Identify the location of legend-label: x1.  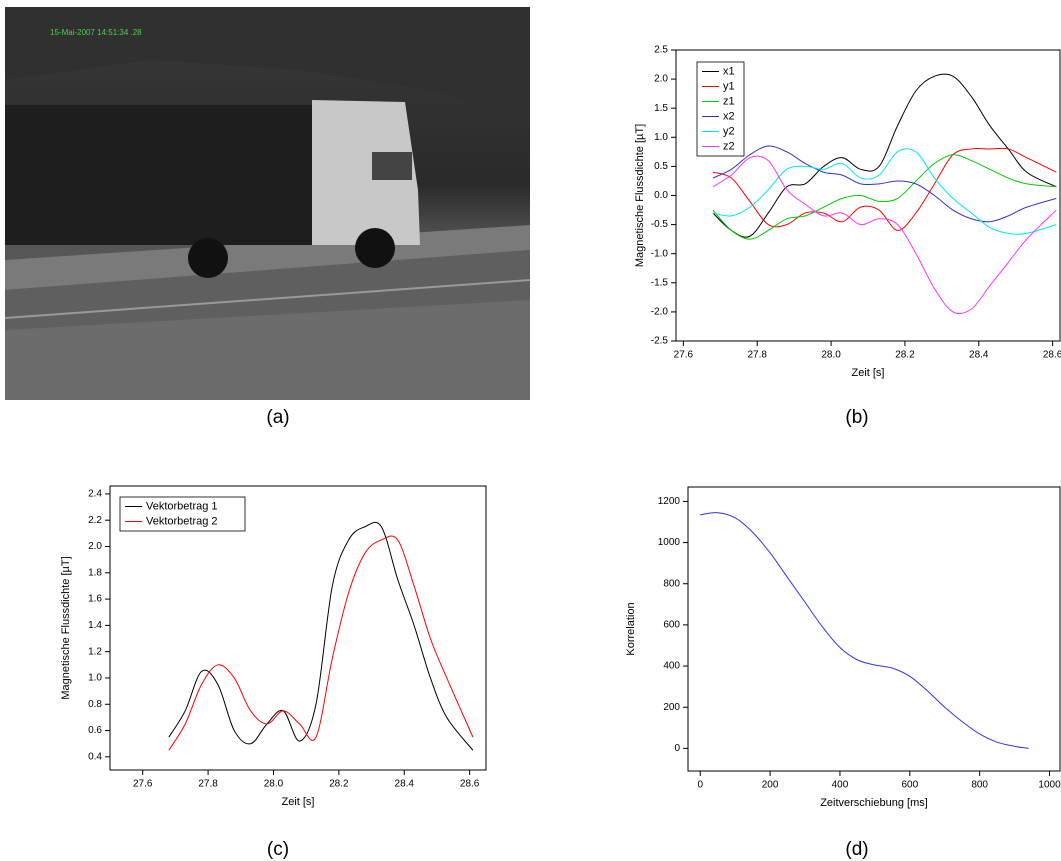
(729, 71).